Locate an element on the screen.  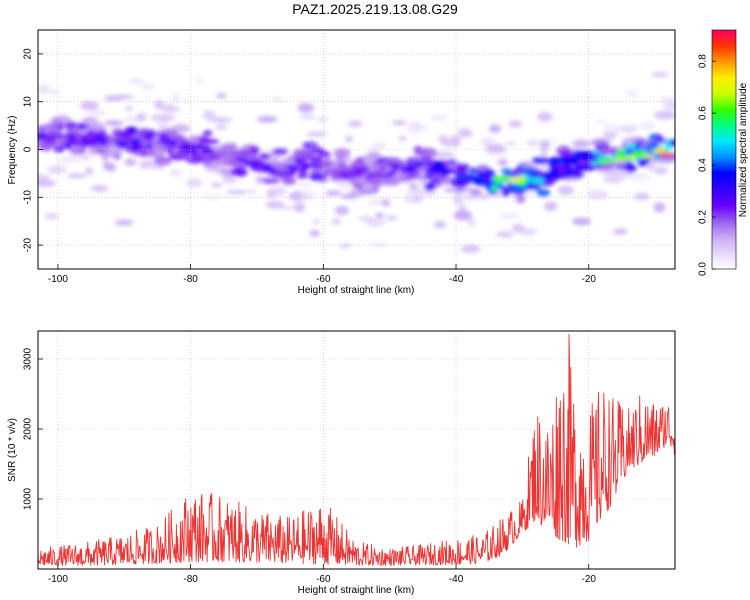
heatmap-y-ticks: -20 -10 0 10 20 is located at coordinates (33, 150).